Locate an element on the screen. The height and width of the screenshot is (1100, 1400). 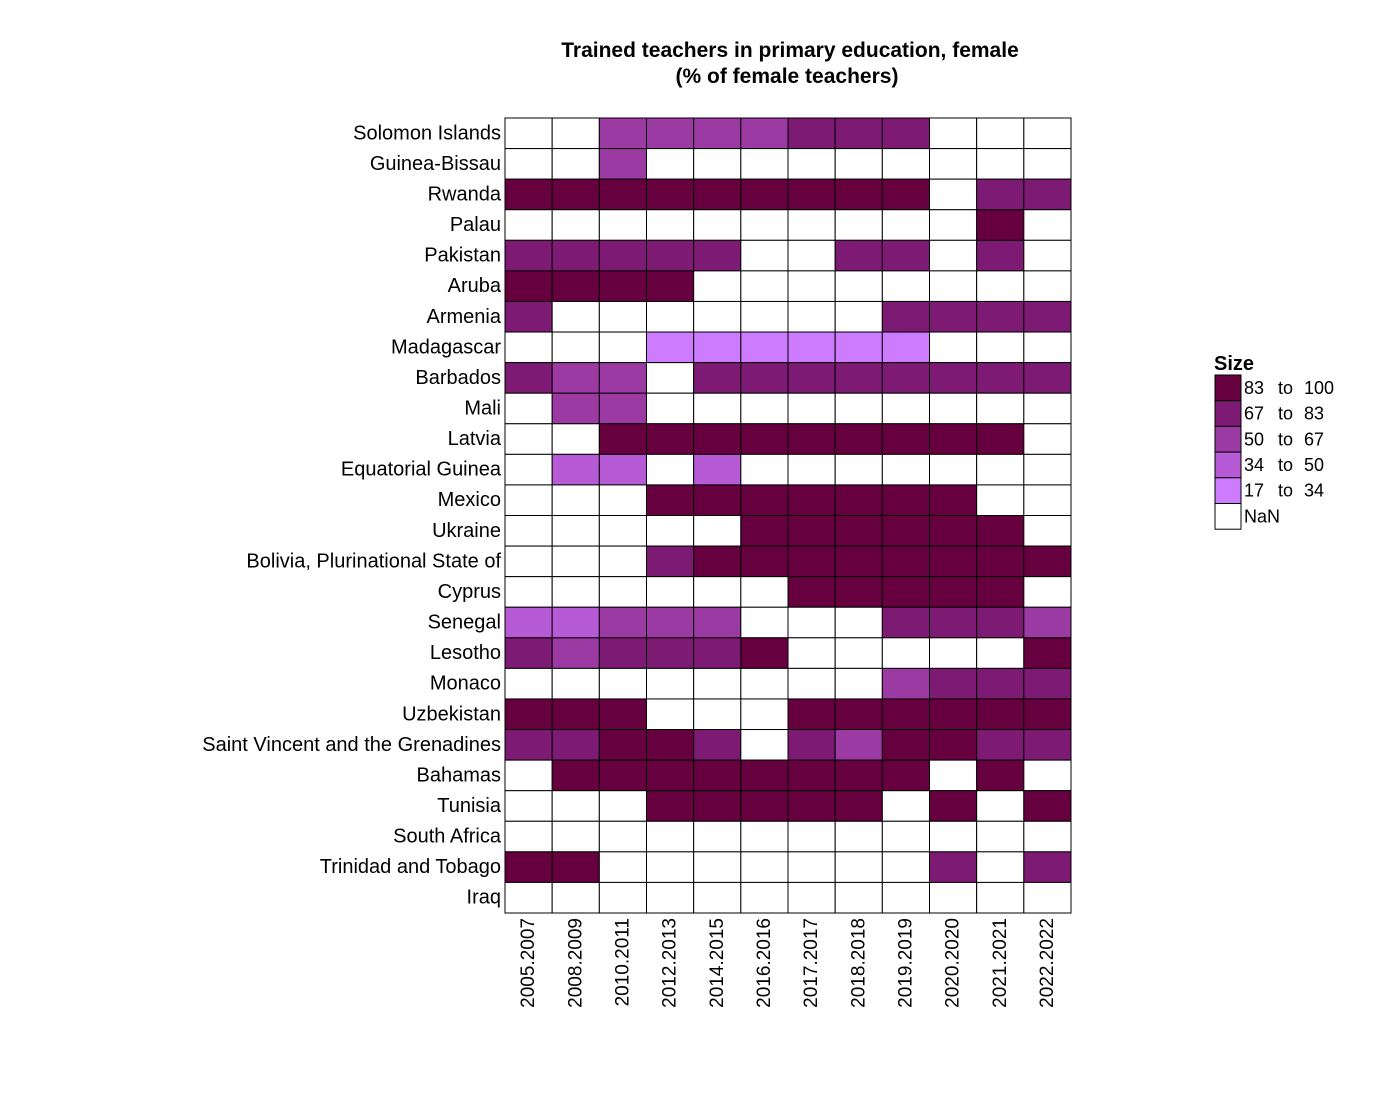
row-label: Iraq is located at coordinates (484, 898).